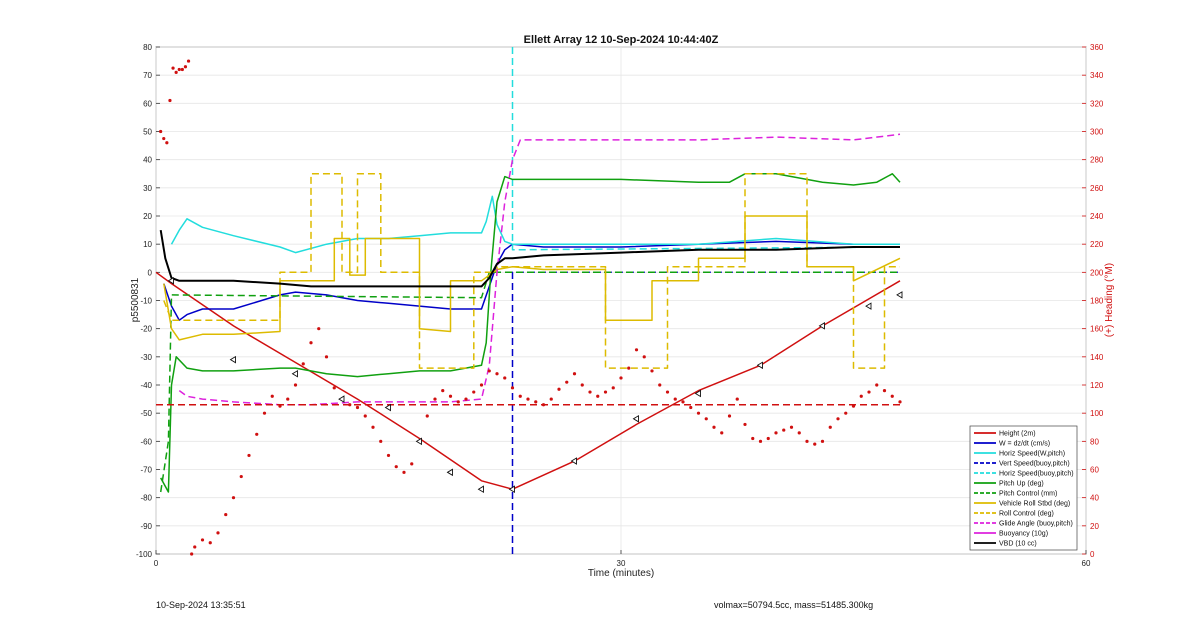 This screenshot has height=622, width=1200. Describe the element at coordinates (147, 188) in the screenshot. I see `y-tick-label: 30` at that location.